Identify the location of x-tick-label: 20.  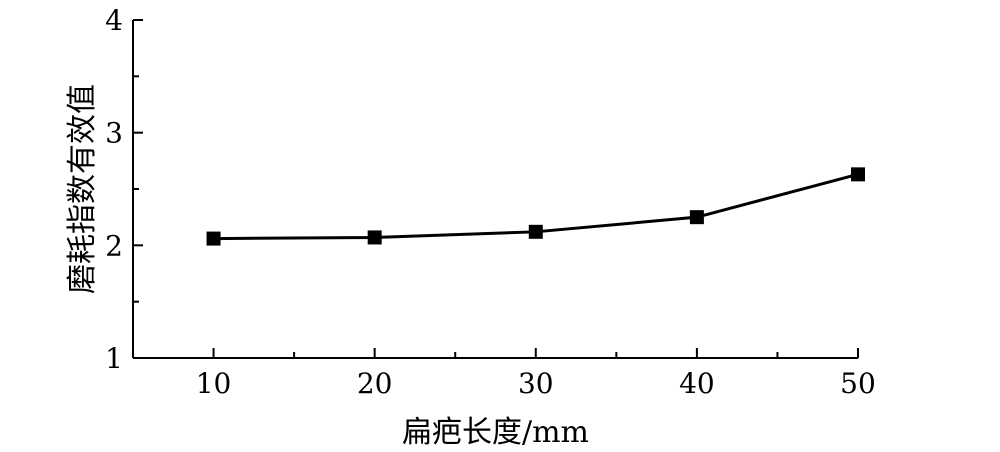
(375, 383).